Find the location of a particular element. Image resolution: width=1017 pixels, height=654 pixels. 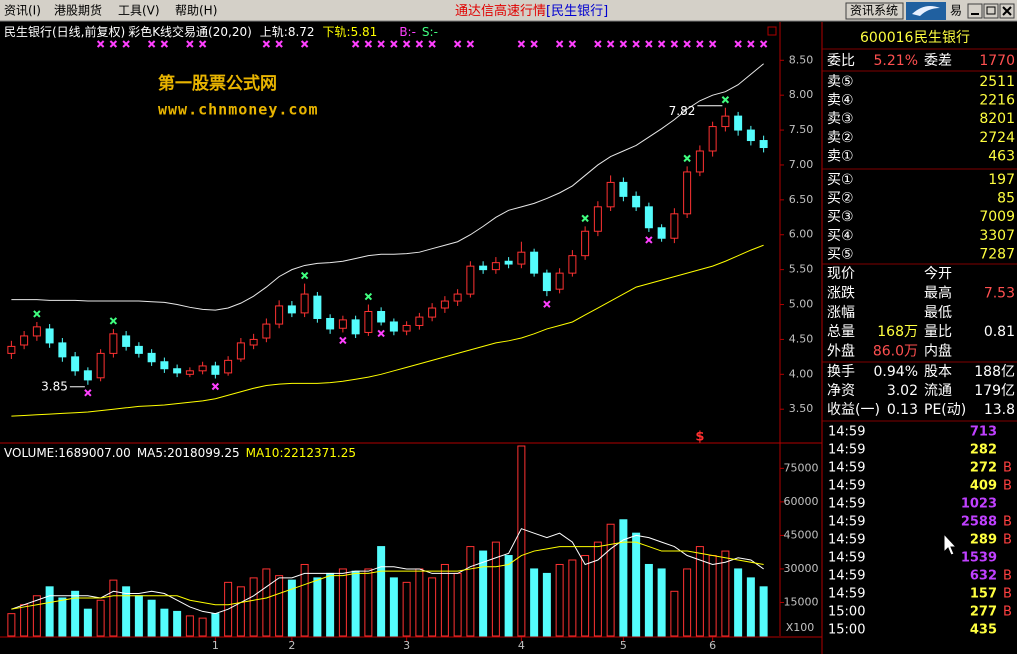

tick-volume: 409 is located at coordinates (983, 486).